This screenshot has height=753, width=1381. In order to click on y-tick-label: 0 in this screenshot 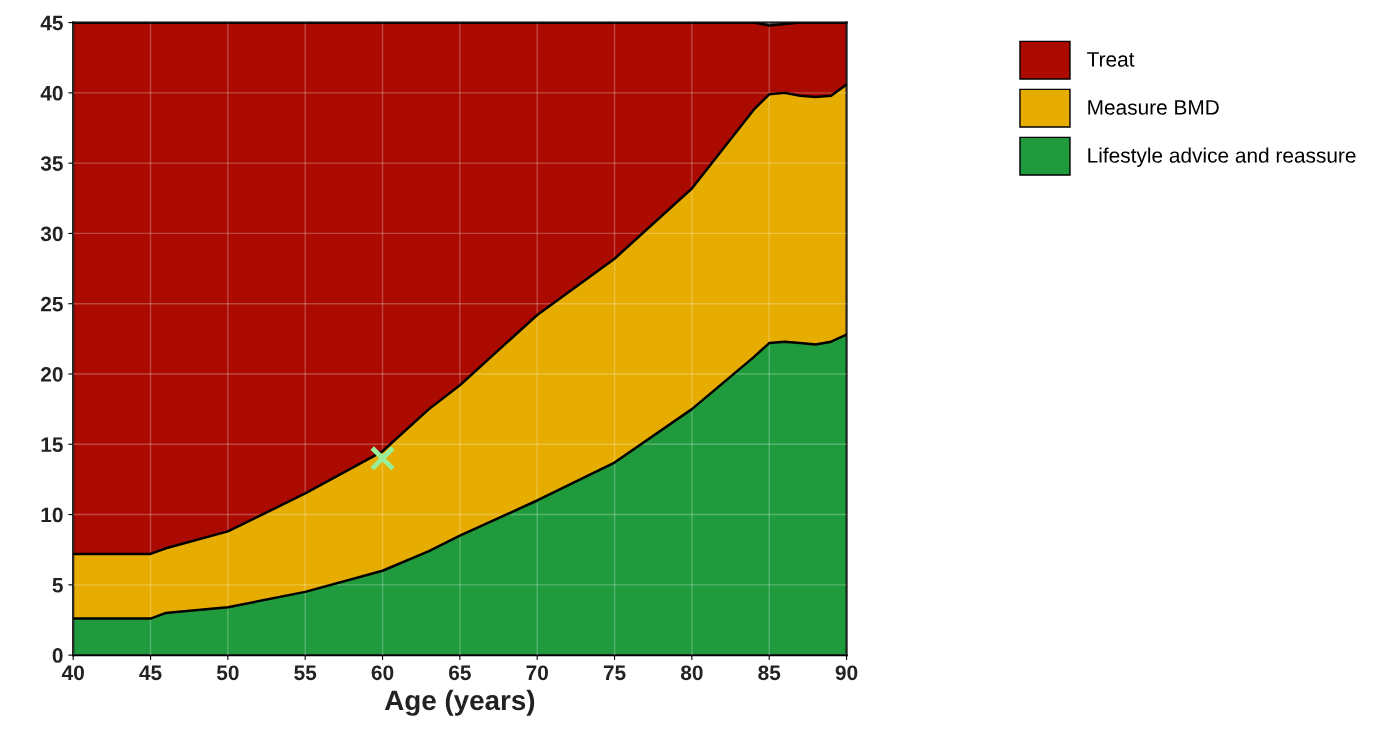, I will do `click(57, 655)`.